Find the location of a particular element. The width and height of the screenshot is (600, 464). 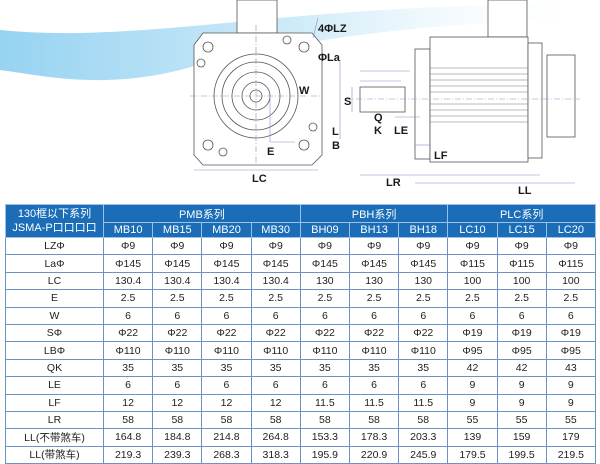

group-header-plc: PLC系列 is located at coordinates (521, 213).